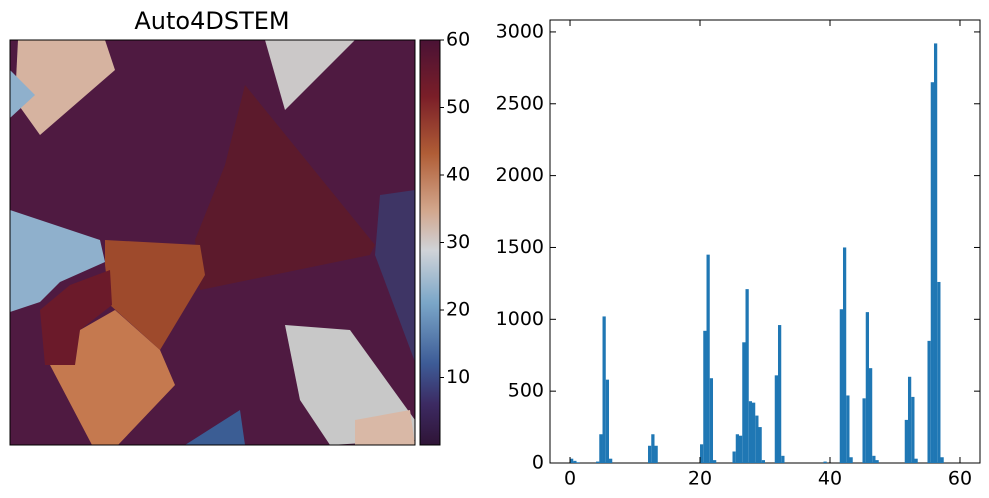  Describe the element at coordinates (570, 479) in the screenshot. I see `x-tick-label: 0` at that location.